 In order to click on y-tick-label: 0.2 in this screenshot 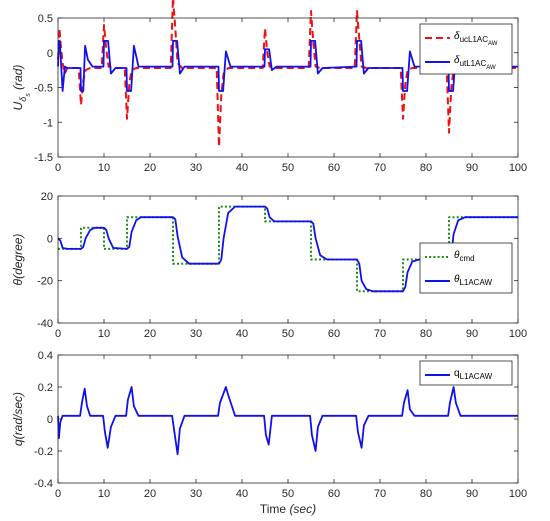, I will do `click(45, 388)`.